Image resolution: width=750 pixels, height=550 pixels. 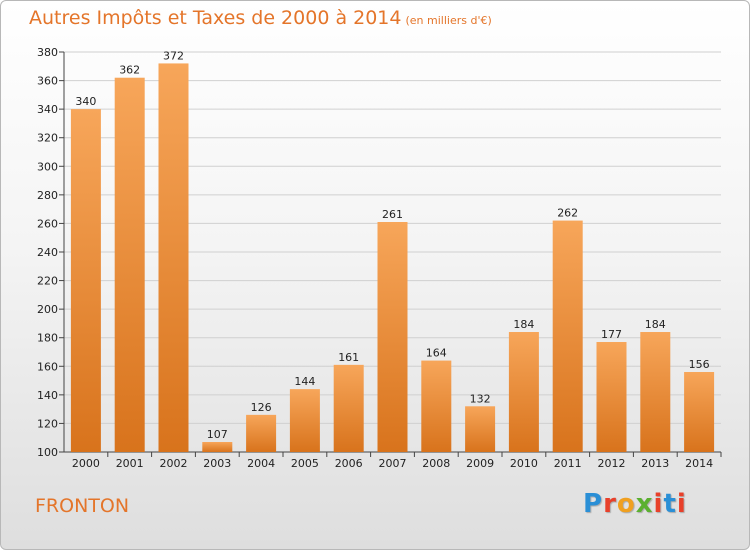 I want to click on x-tick-label: 2003, so click(x=217, y=463).